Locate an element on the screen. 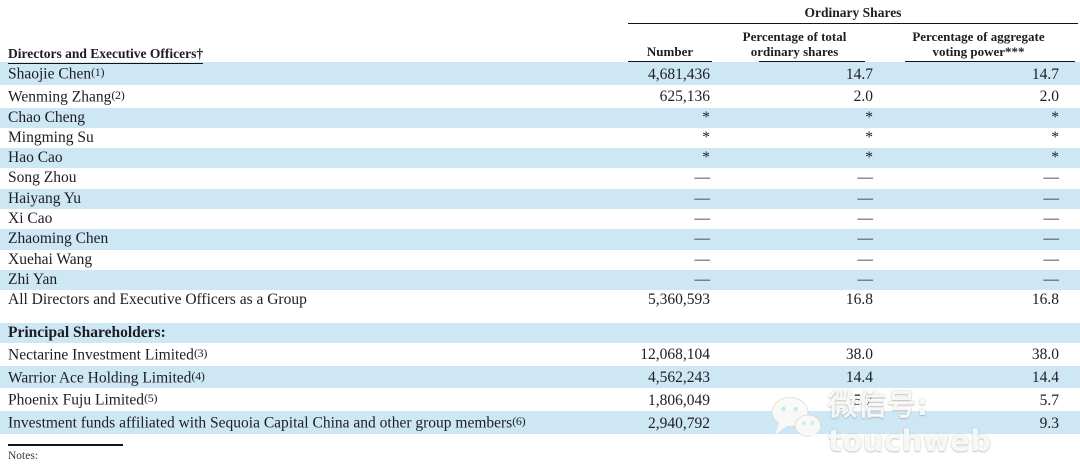  table-row: Hao Cao * * * is located at coordinates (540, 158).